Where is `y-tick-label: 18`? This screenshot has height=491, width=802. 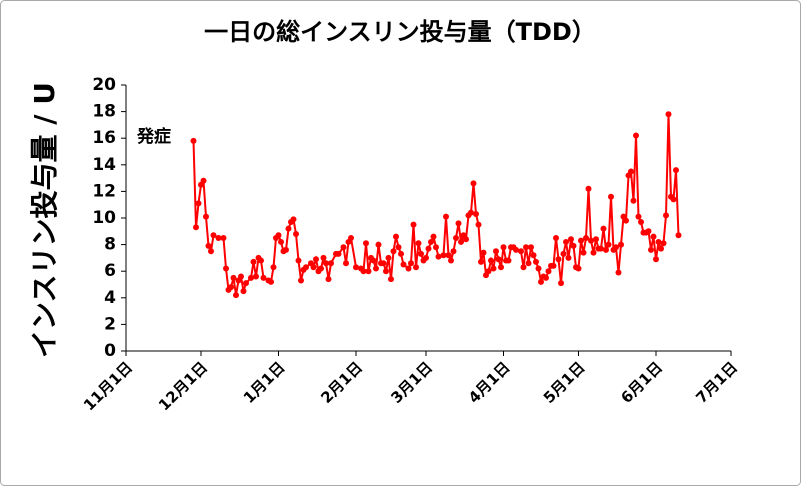
y-tick-label: 18 is located at coordinates (104, 112).